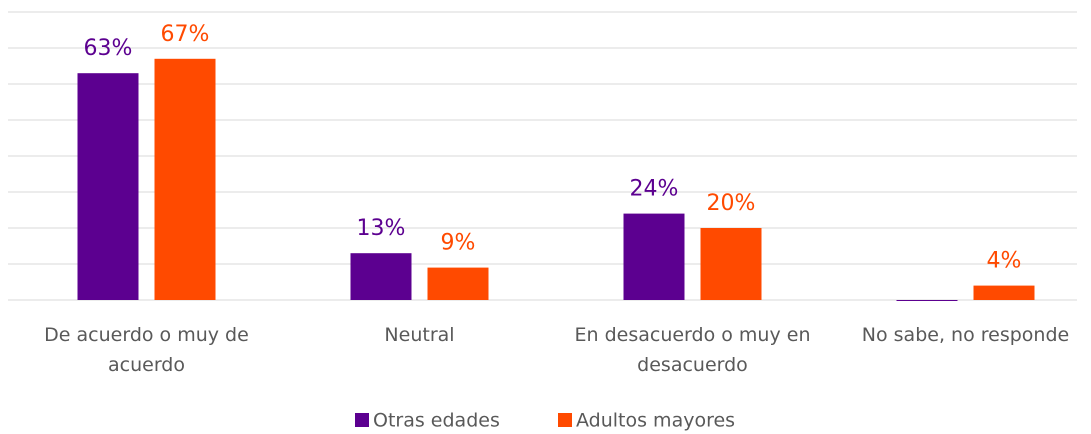 This screenshot has height=434, width=1091. Describe the element at coordinates (655, 421) in the screenshot. I see `legend-label: Adultos mayores` at that location.